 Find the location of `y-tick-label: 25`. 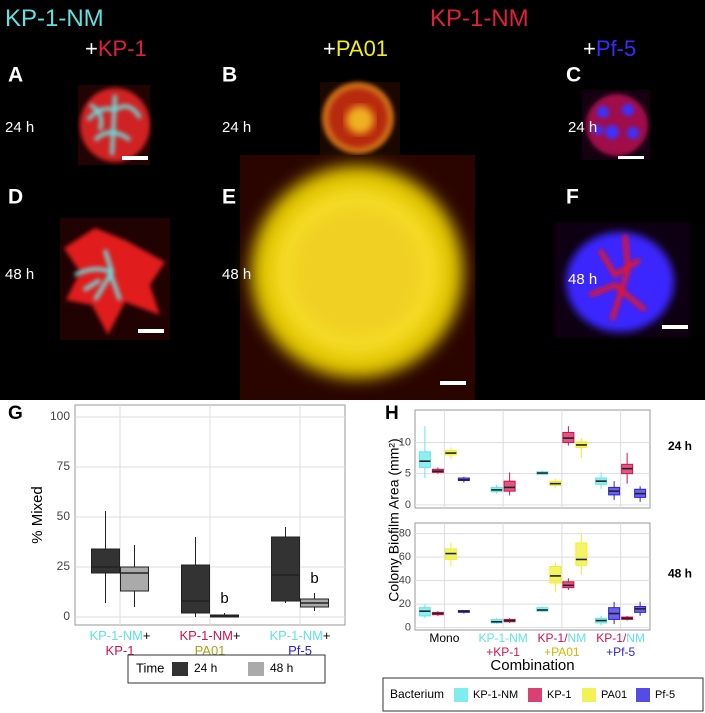

y-tick-label: 25 is located at coordinates (64, 566).